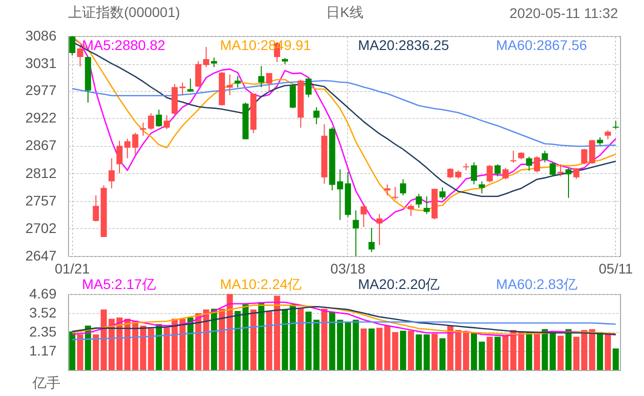 This screenshot has height=396, width=644. What do you see at coordinates (344, 330) in the screenshot?
I see `line-series` at bounding box center [344, 330].